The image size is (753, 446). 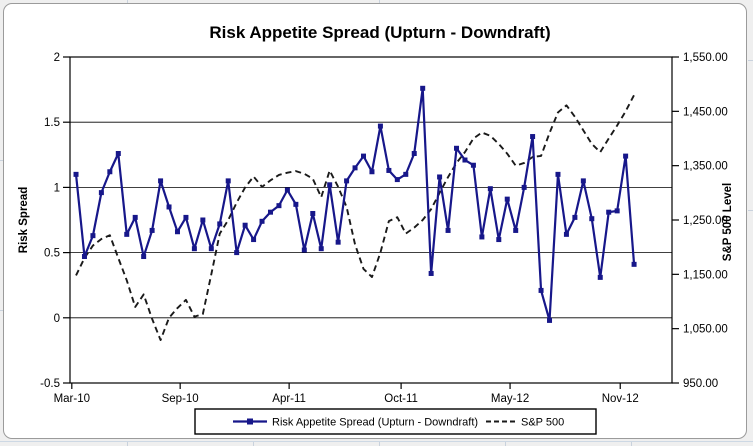 What do you see at coordinates (57, 58) in the screenshot?
I see `y-left-tick-label: 2` at bounding box center [57, 58].